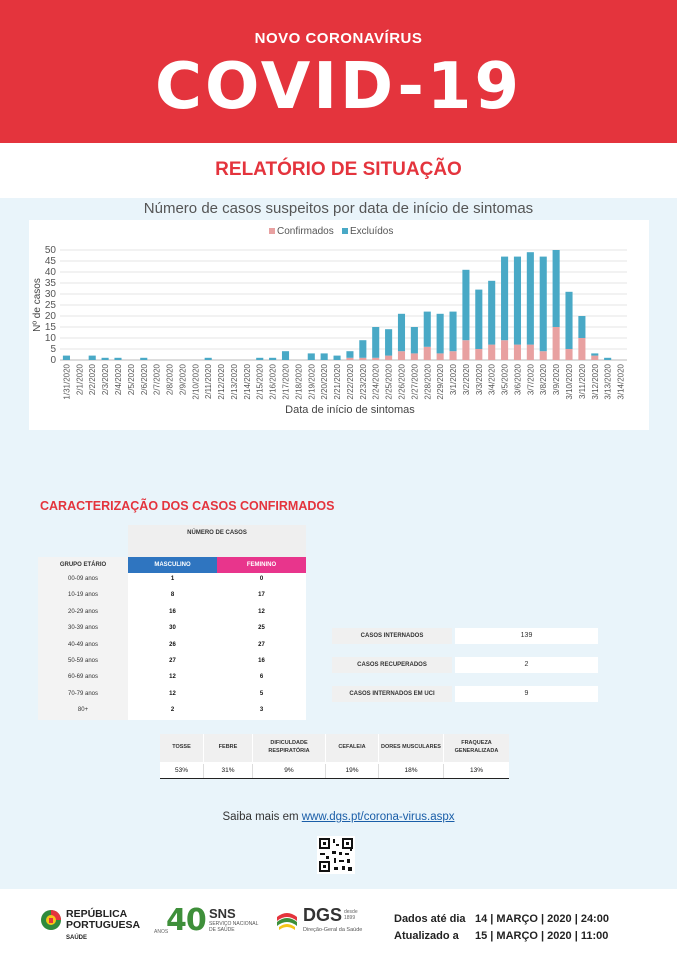  I want to click on x-tick-label: 2/7/2020, so click(157, 379).